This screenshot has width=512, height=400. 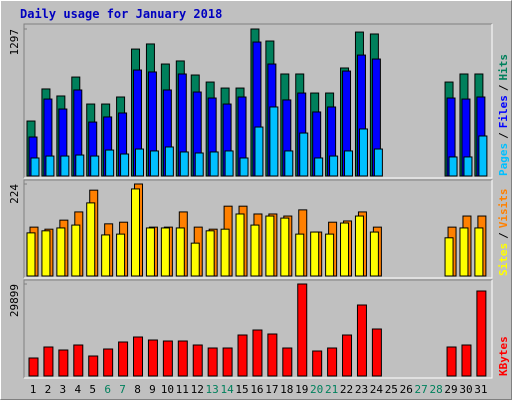 I want to click on x-tick-label: 27, so click(x=421, y=389).